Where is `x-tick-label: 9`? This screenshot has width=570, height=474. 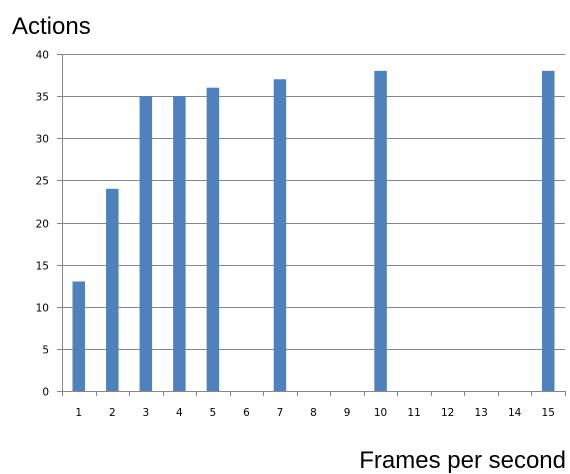 x-tick-label: 9 is located at coordinates (347, 413).